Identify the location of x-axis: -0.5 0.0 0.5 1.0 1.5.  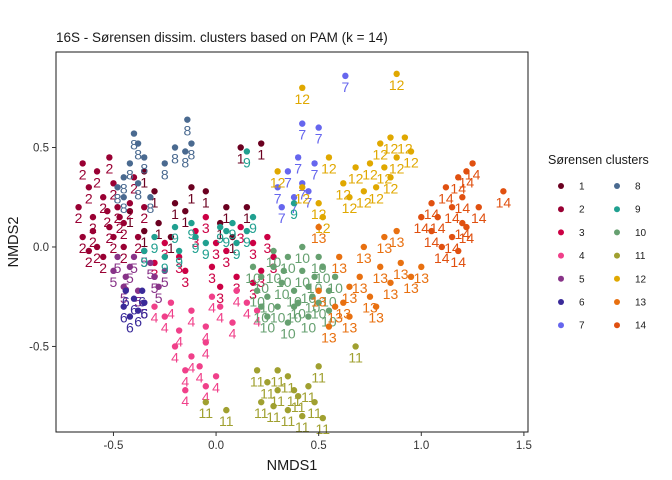
(318, 442).